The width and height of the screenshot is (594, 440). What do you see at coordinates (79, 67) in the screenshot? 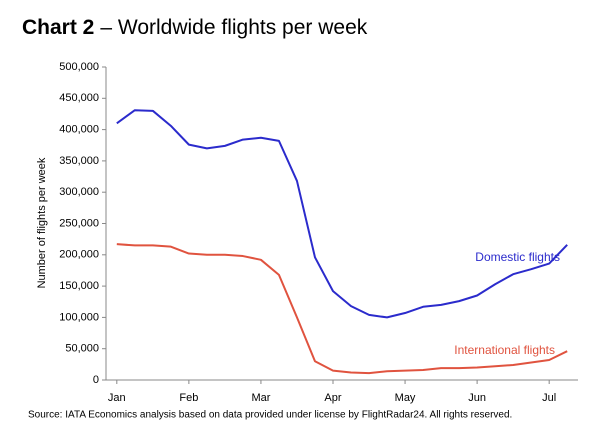
I see `y-tick-label: 500,000` at bounding box center [79, 67].